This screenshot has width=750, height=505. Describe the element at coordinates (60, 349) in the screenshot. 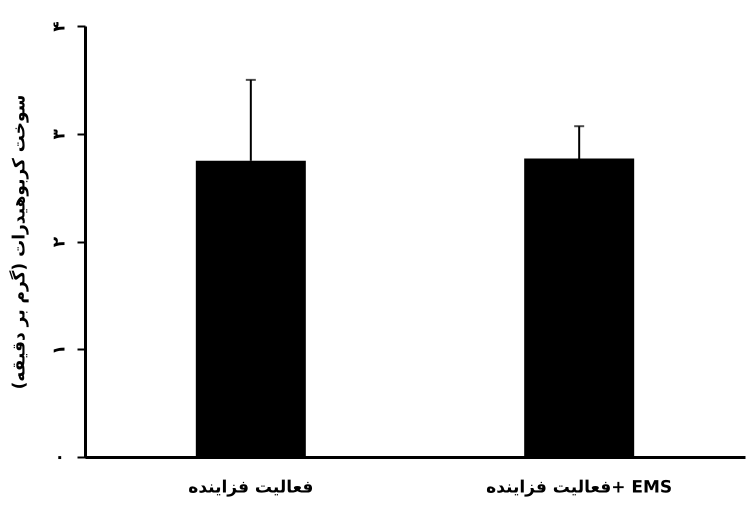

I see `y-tick-label: ۱` at that location.